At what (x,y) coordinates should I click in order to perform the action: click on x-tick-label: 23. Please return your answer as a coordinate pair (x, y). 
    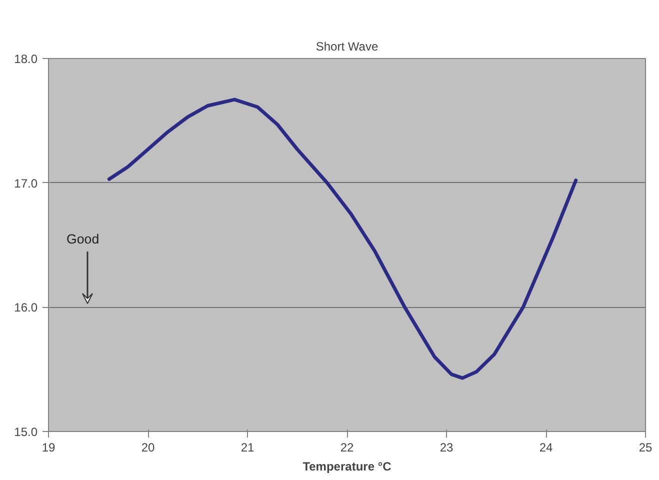
    Looking at the image, I should click on (447, 447).